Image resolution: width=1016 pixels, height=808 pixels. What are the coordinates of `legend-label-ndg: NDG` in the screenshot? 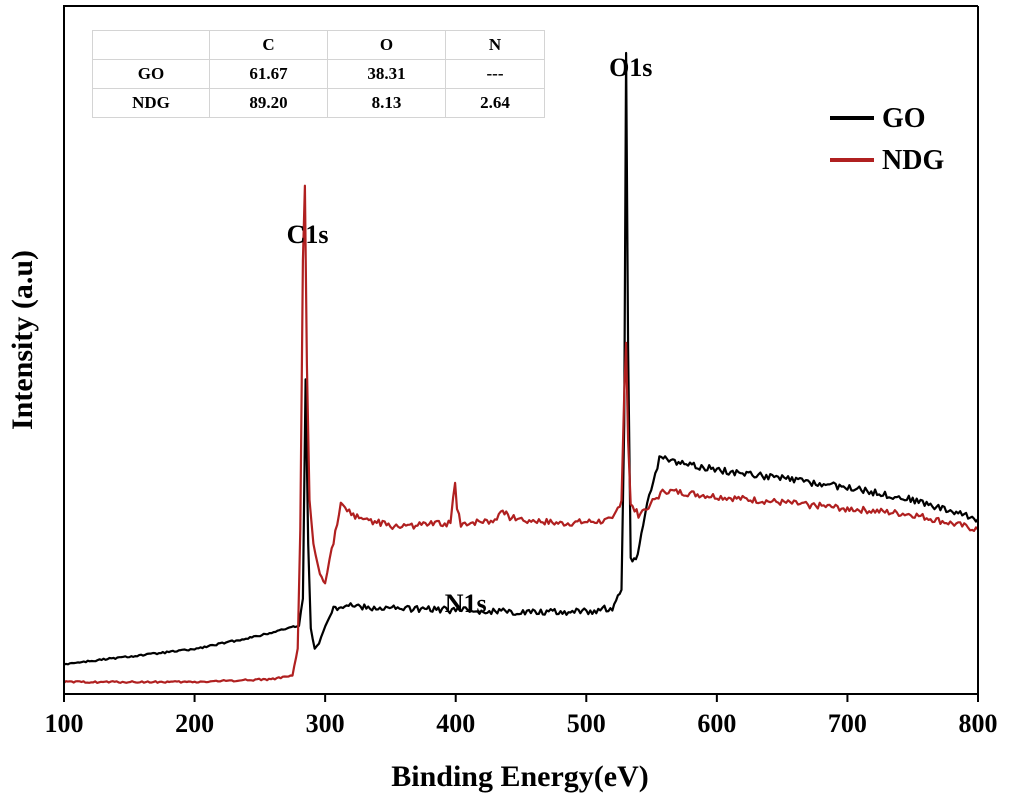 It's located at (913, 160).